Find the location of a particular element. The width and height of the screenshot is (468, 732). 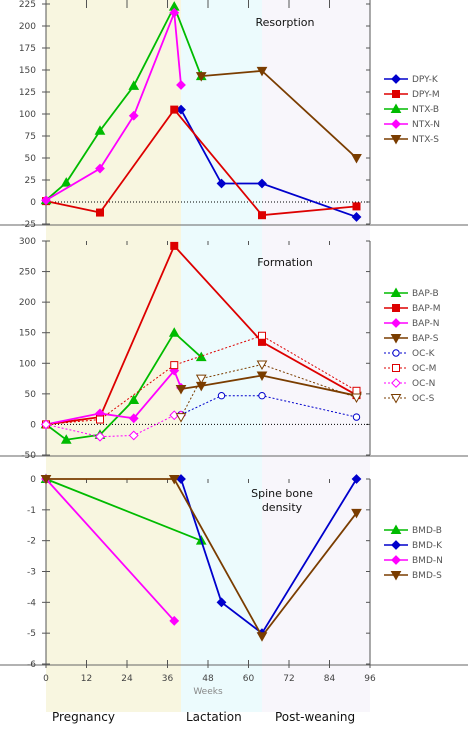

y-tick-label: 125 is located at coordinates (27, 93).